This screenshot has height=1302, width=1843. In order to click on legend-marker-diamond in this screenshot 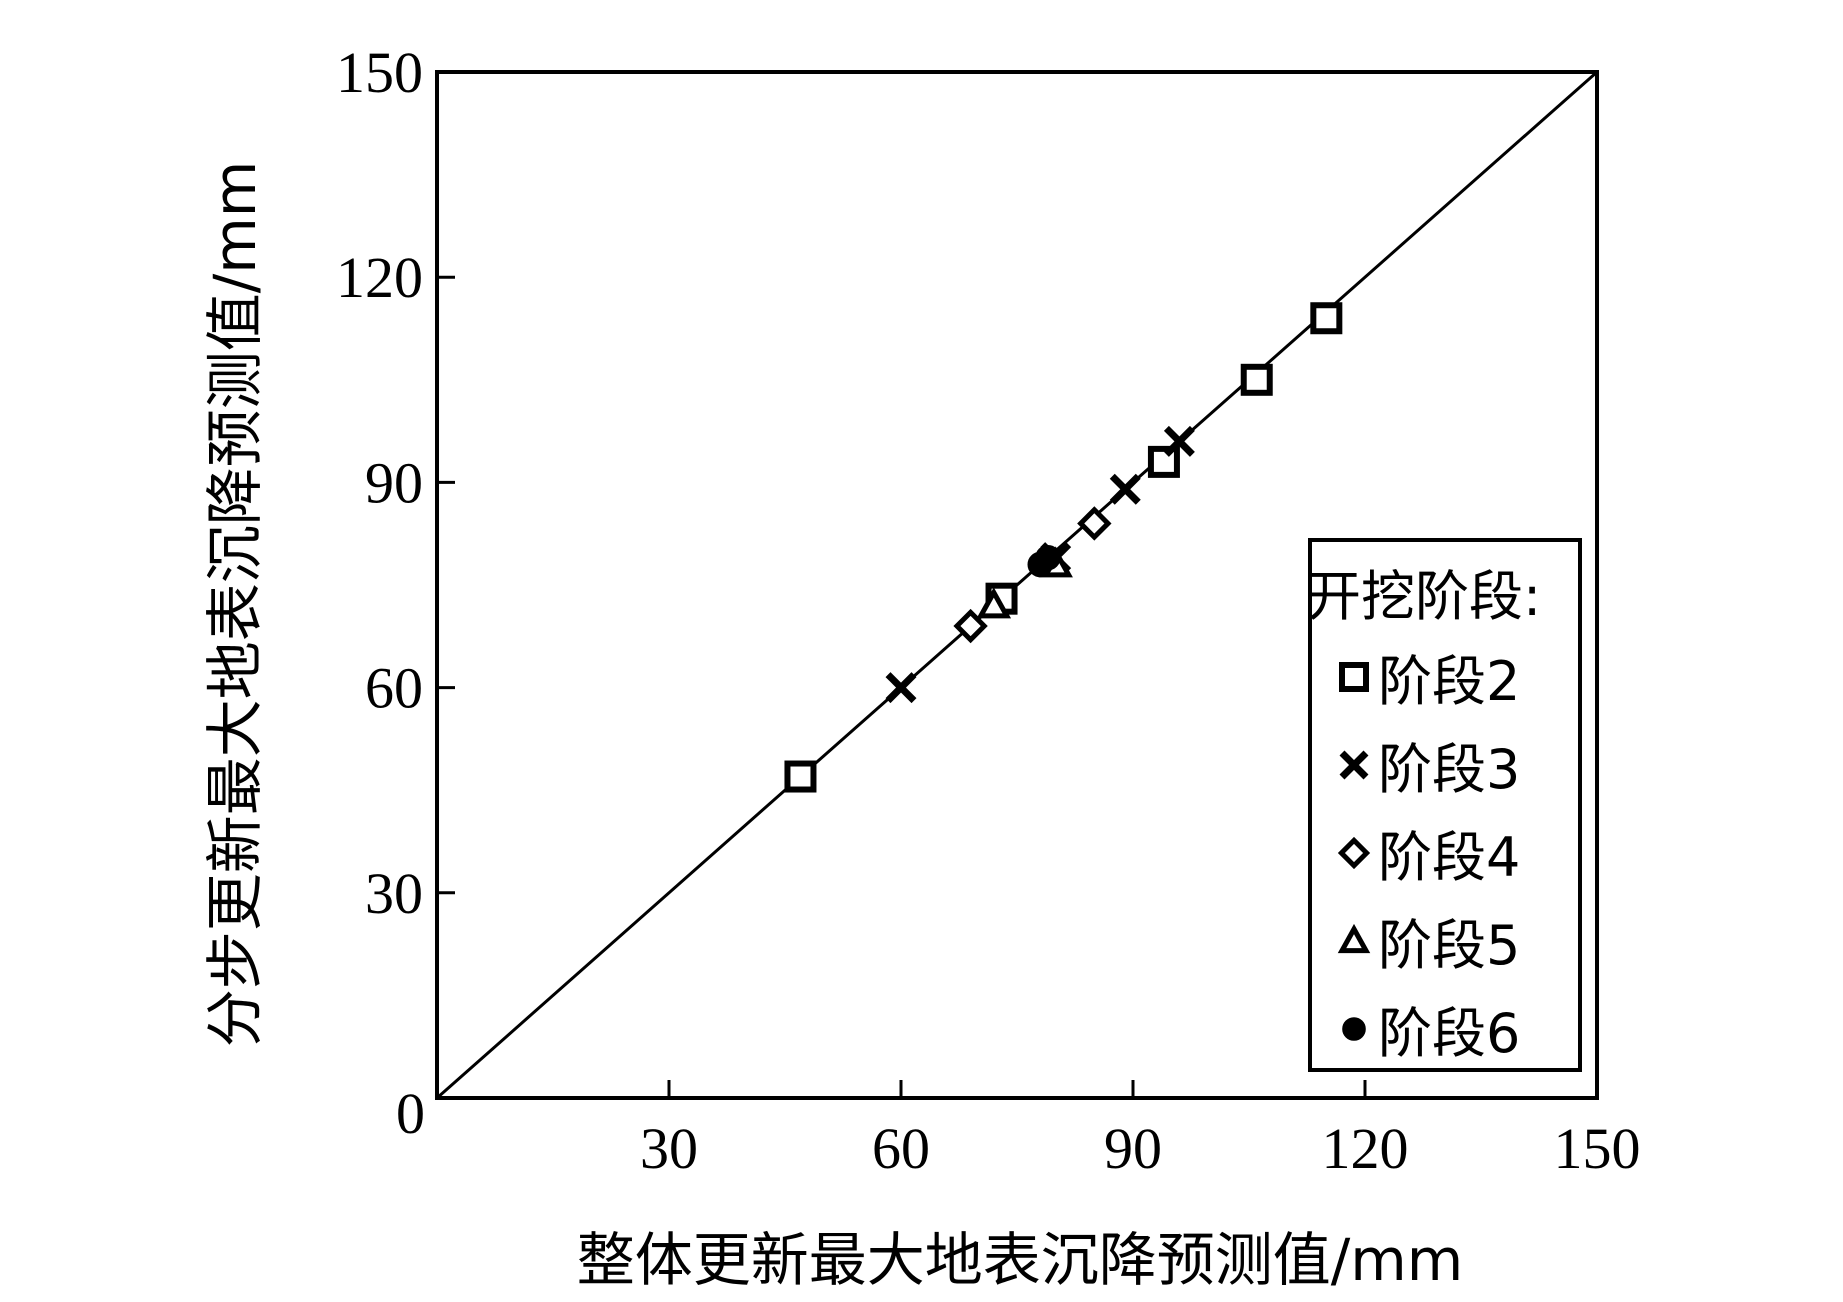, I will do `click(1354, 853)`.